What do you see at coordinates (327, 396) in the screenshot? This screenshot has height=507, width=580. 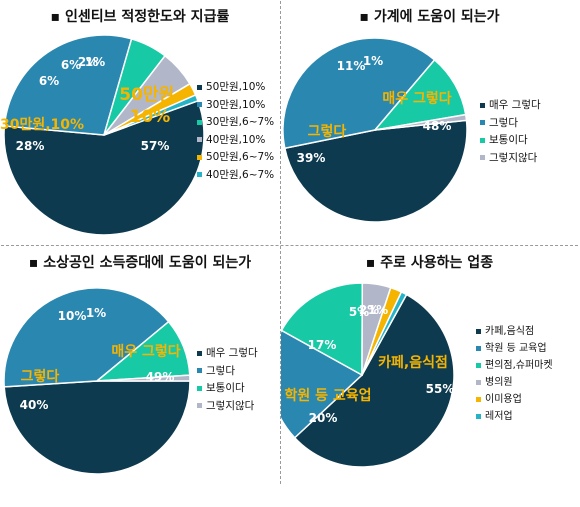 I see `pie-category-label: 학원 등 교육업` at bounding box center [327, 396].